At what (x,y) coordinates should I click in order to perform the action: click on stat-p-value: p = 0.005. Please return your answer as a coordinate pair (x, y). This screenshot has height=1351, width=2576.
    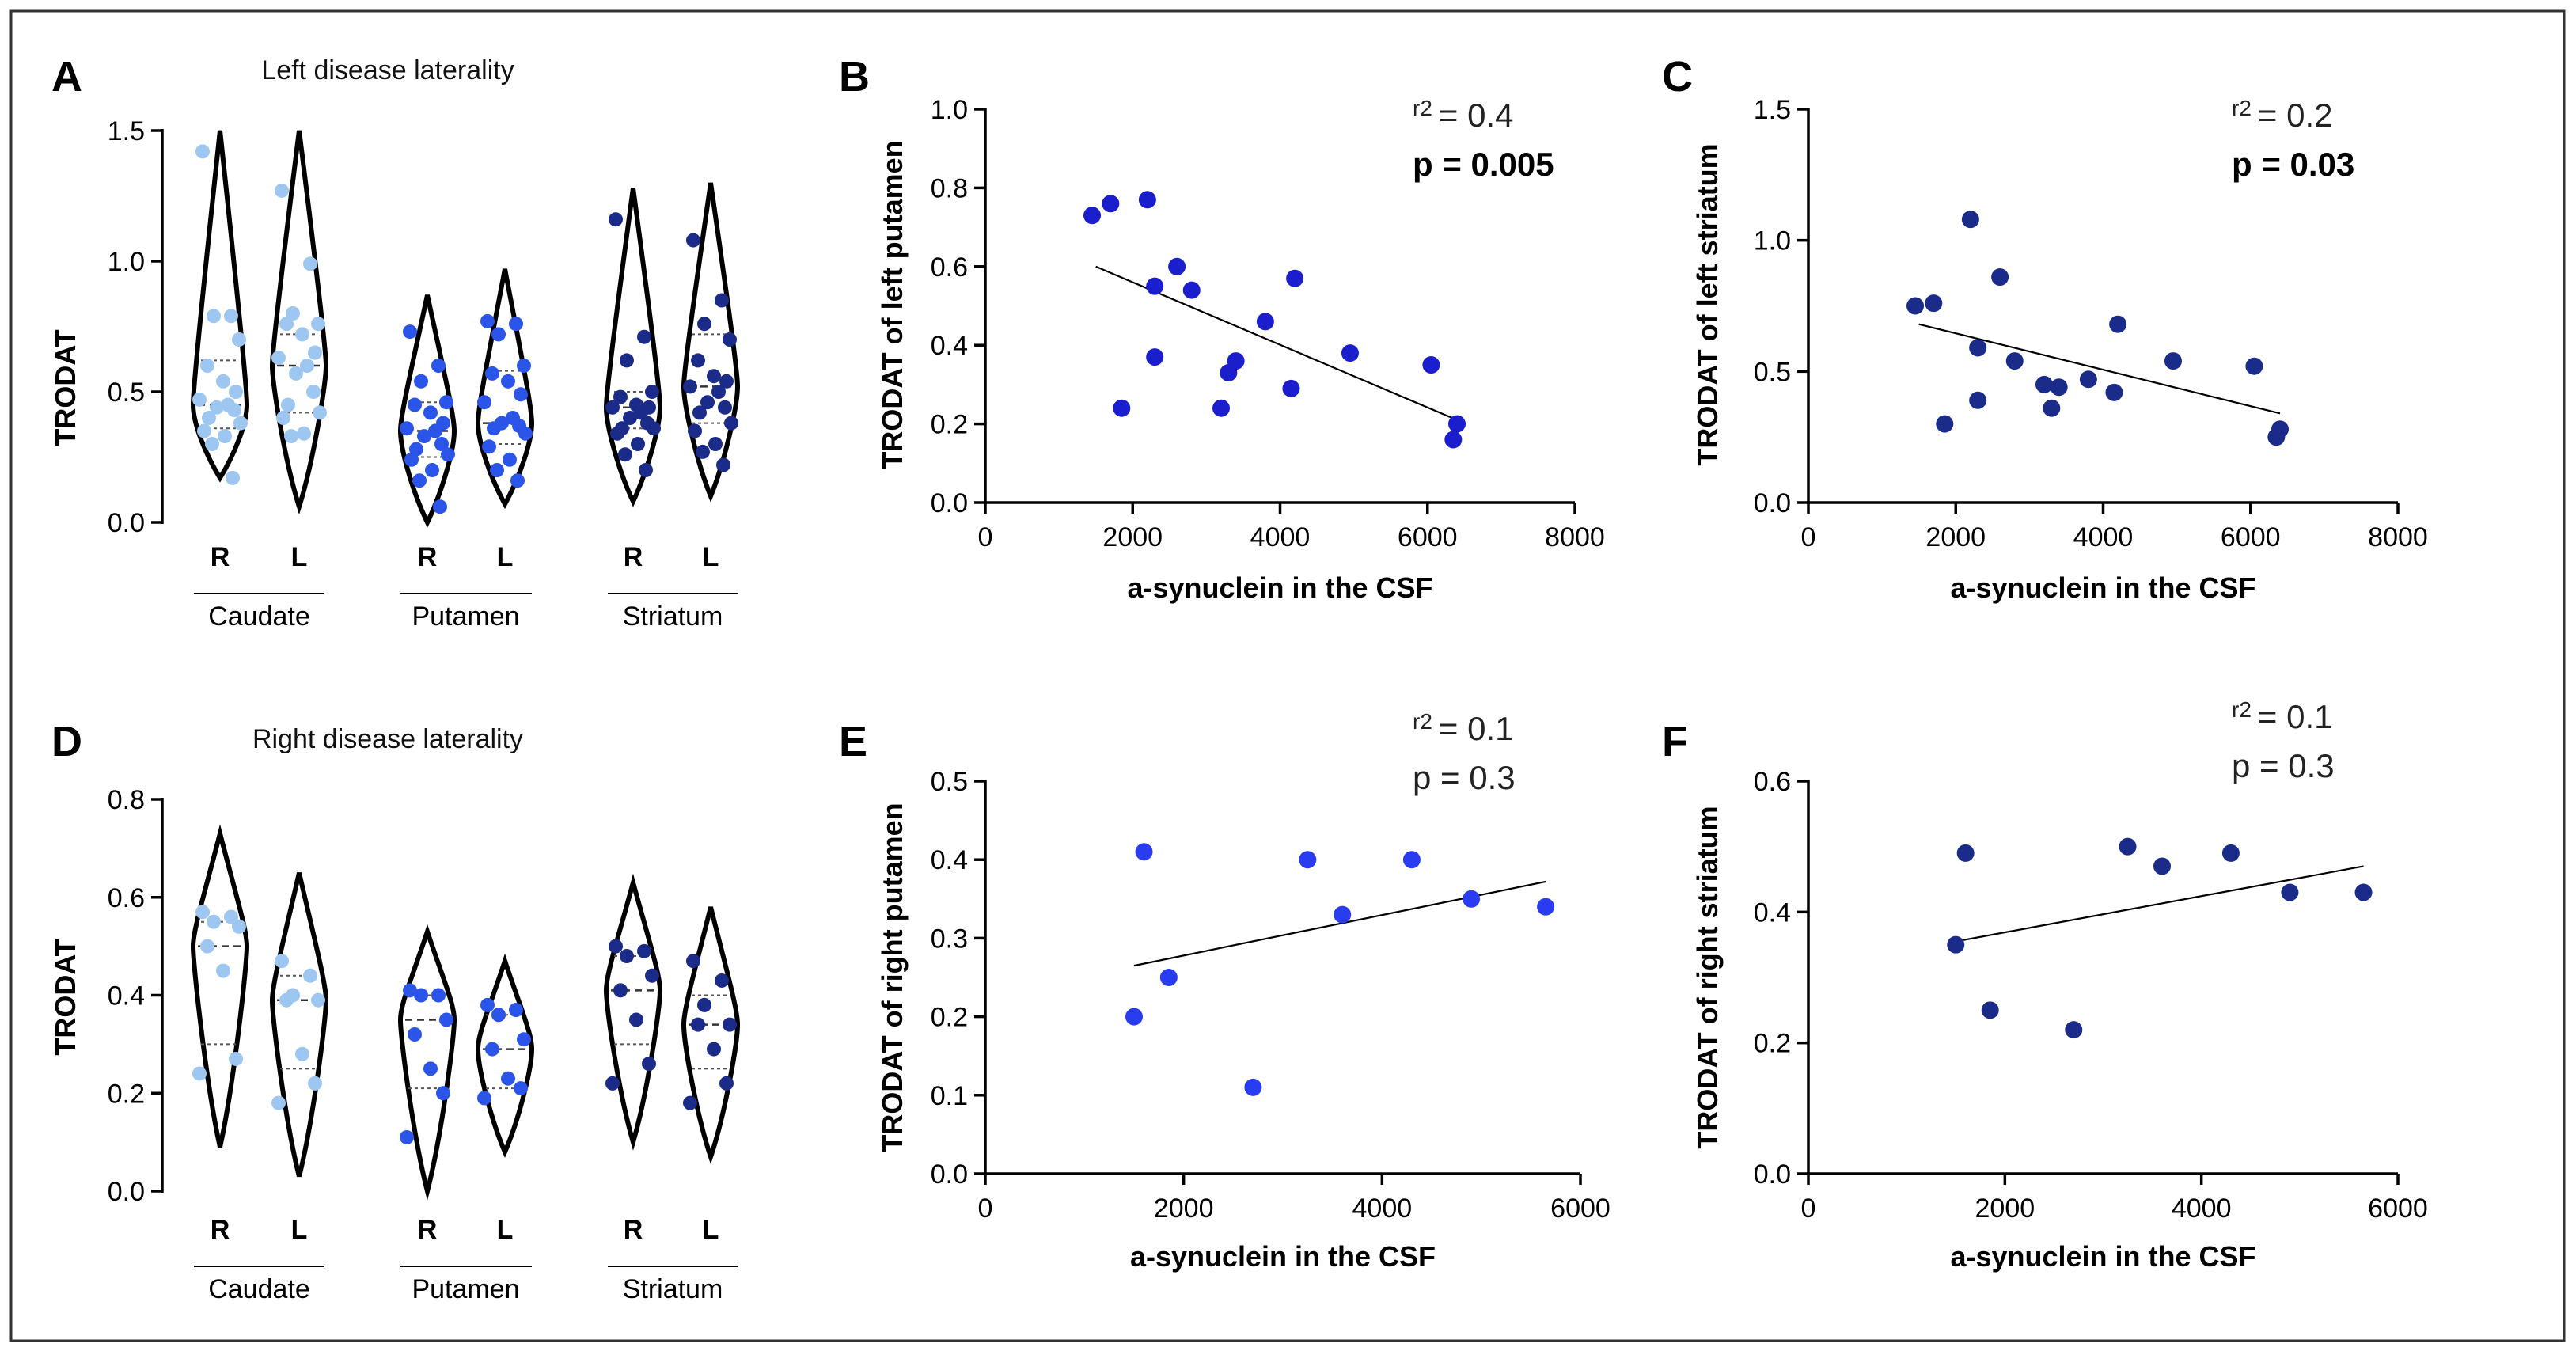
    Looking at the image, I should click on (1483, 164).